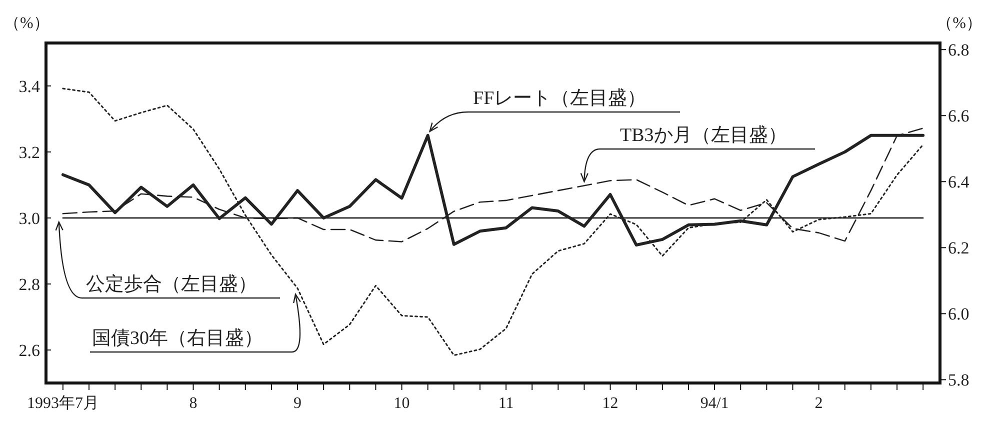  What do you see at coordinates (402, 403) in the screenshot?
I see `x-tick-label: 10` at bounding box center [402, 403].